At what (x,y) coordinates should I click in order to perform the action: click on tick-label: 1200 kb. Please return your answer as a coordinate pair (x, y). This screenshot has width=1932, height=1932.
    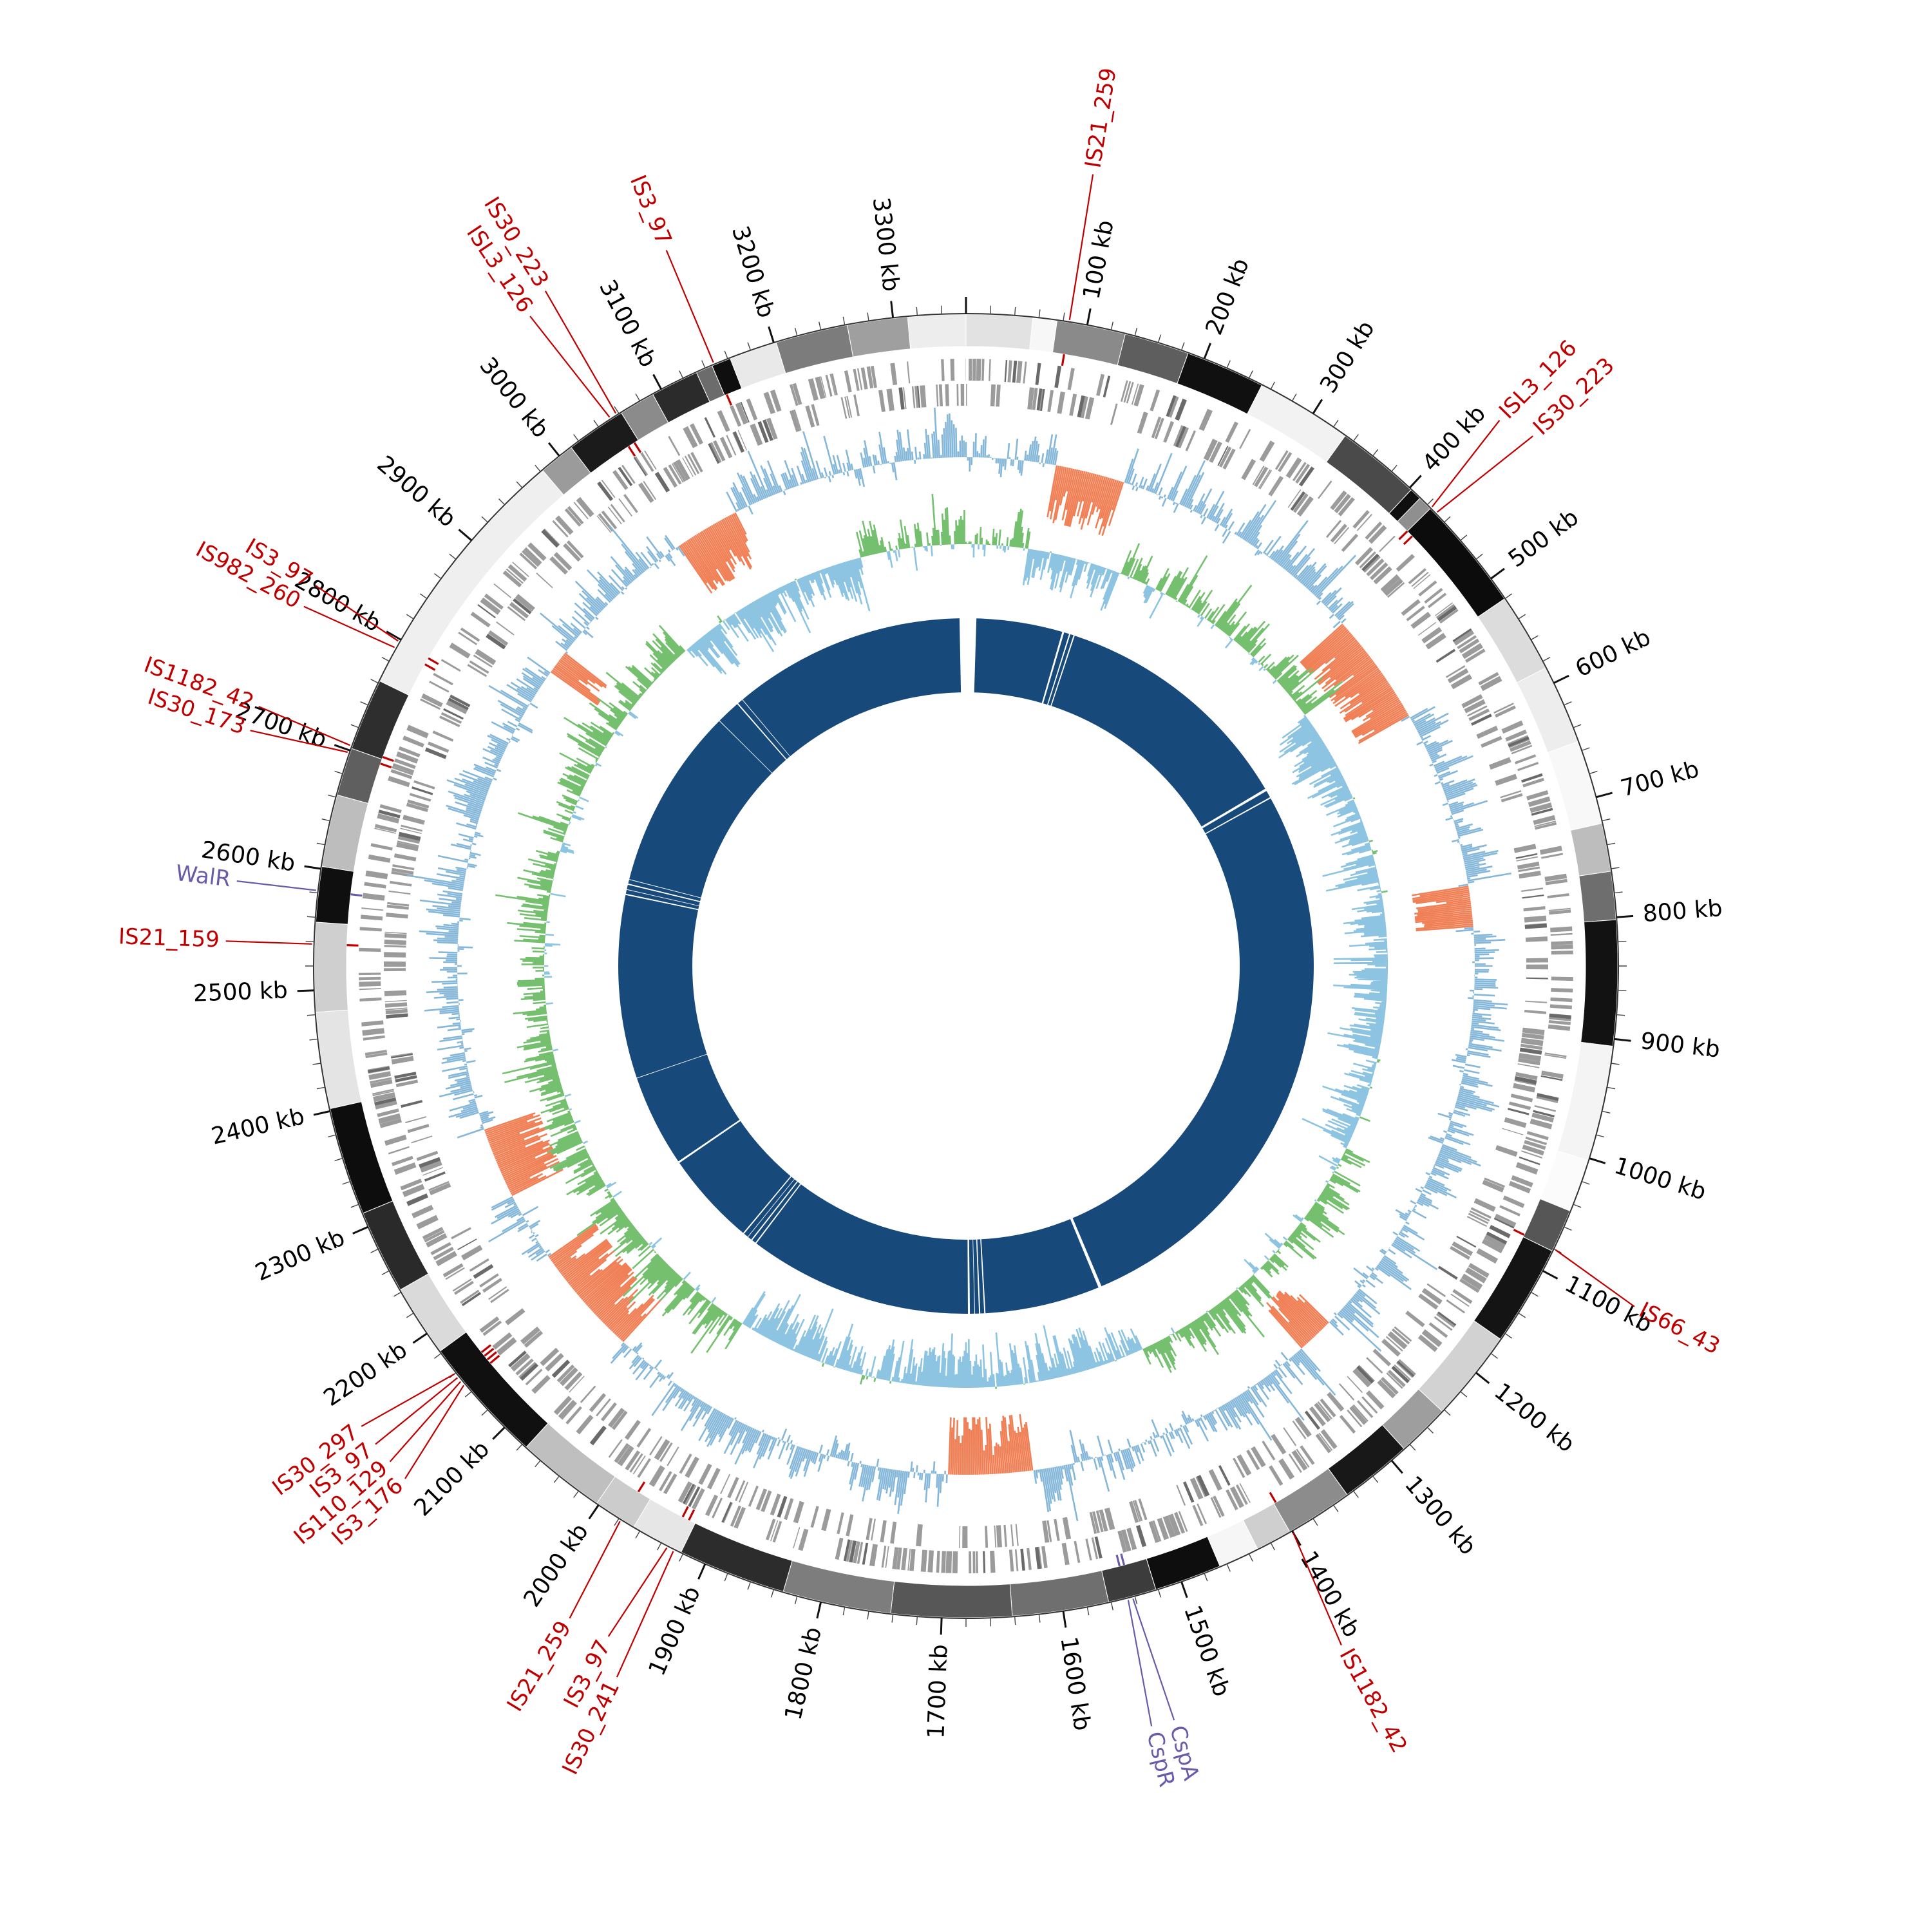
    Looking at the image, I should click on (1534, 1418).